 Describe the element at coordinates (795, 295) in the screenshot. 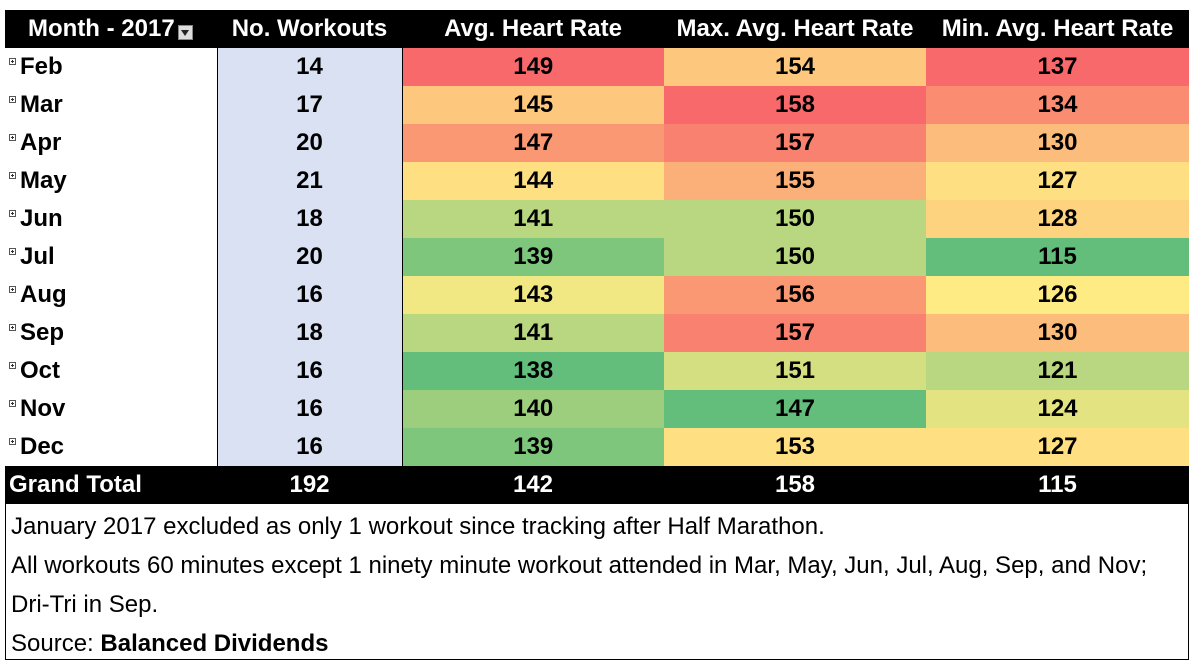

I see `max-avg-heart-rate-cell: 156` at that location.